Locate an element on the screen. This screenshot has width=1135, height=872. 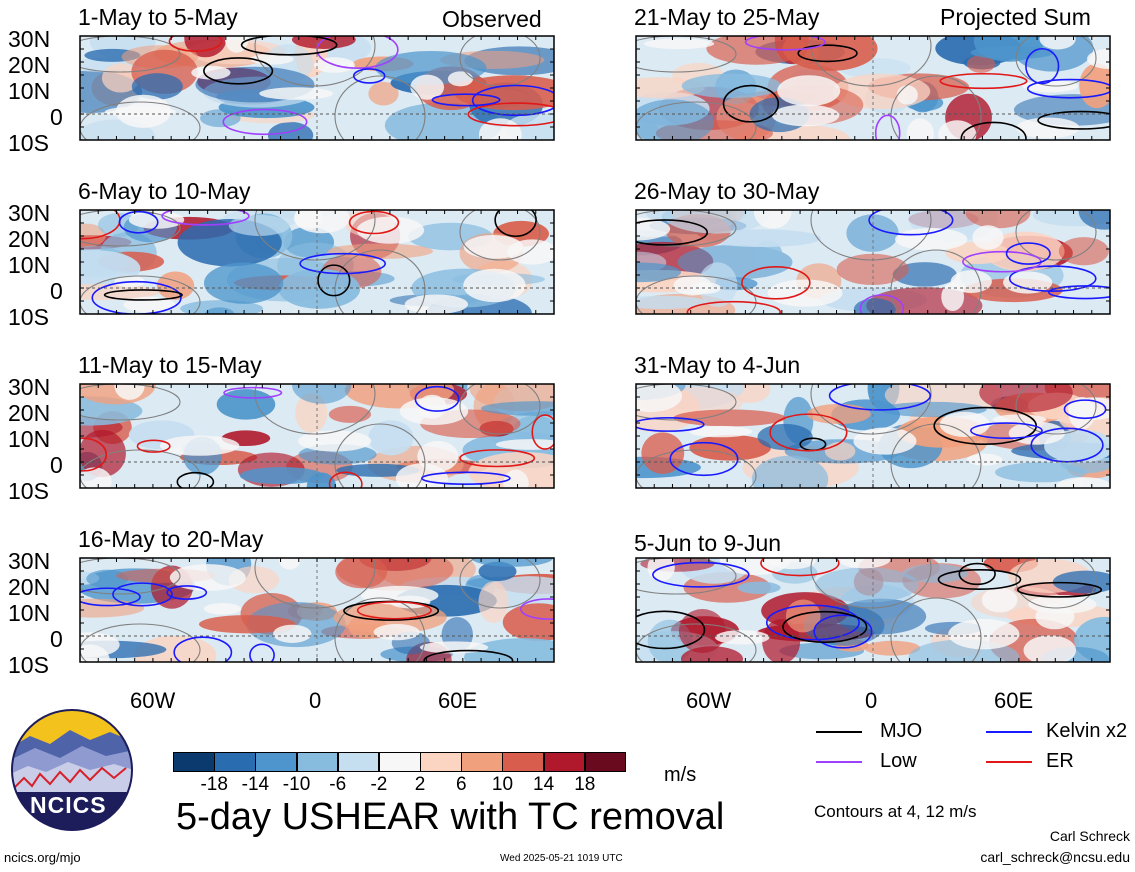
ncics-logo: NCICS is located at coordinates (72, 770).